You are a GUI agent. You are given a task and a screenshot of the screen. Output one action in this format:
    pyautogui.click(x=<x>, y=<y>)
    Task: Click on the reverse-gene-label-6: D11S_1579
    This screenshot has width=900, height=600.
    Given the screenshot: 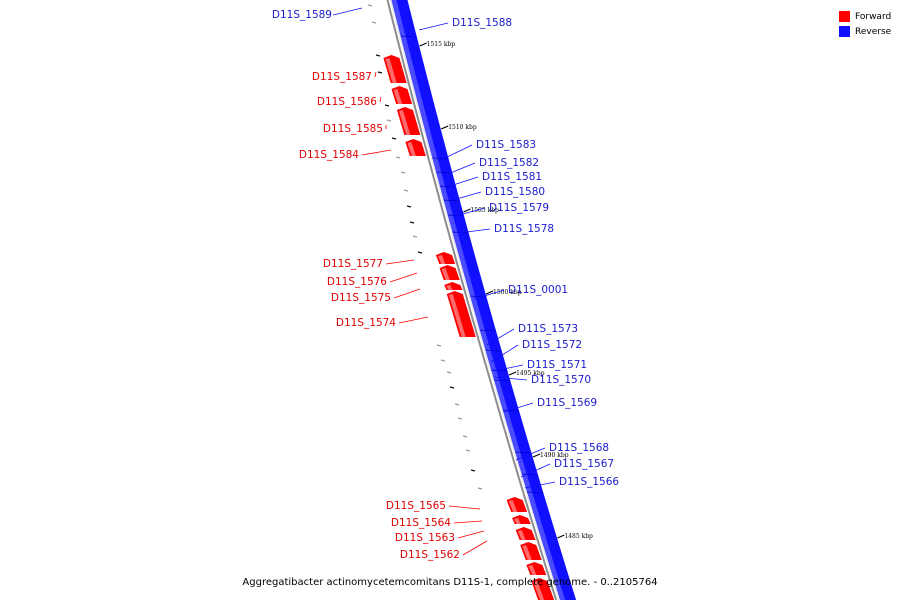 What is the action you would take?
    pyautogui.click(x=519, y=208)
    